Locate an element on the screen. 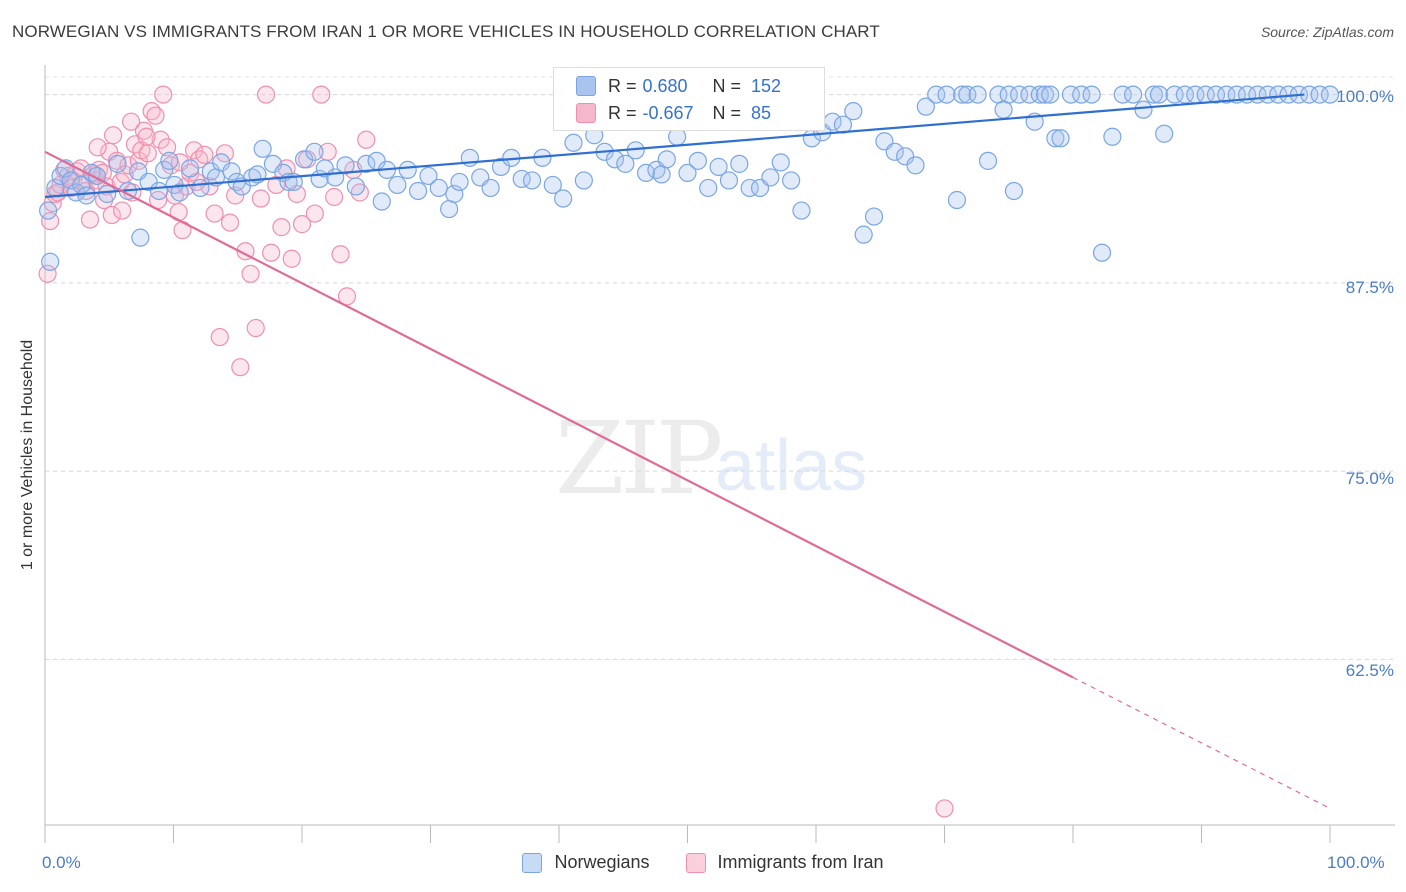  watermark-atlas: atlas is located at coordinates (791, 466).